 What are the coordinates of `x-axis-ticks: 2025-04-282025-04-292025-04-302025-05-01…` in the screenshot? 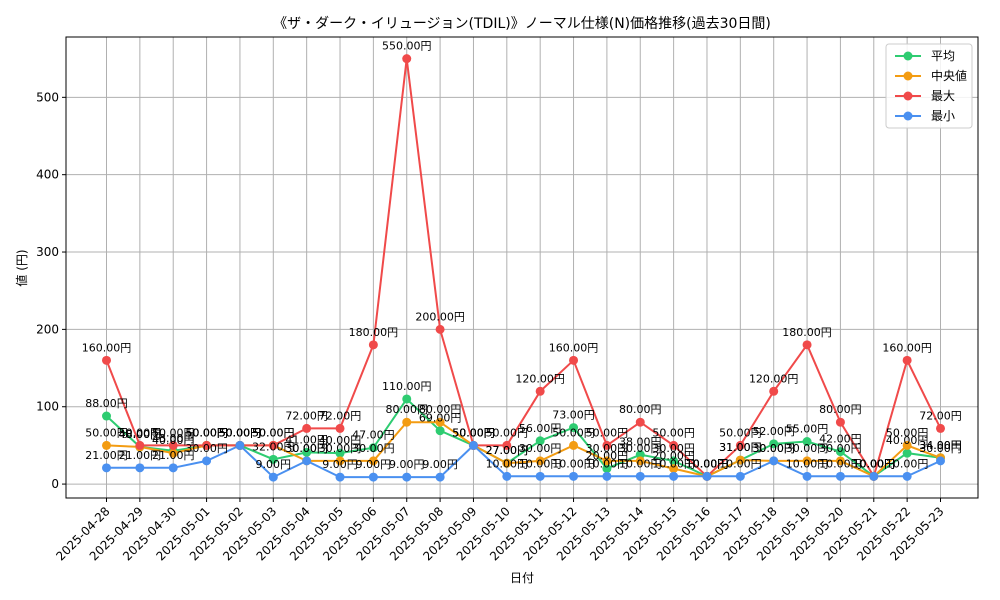 It's located at (500, 530).